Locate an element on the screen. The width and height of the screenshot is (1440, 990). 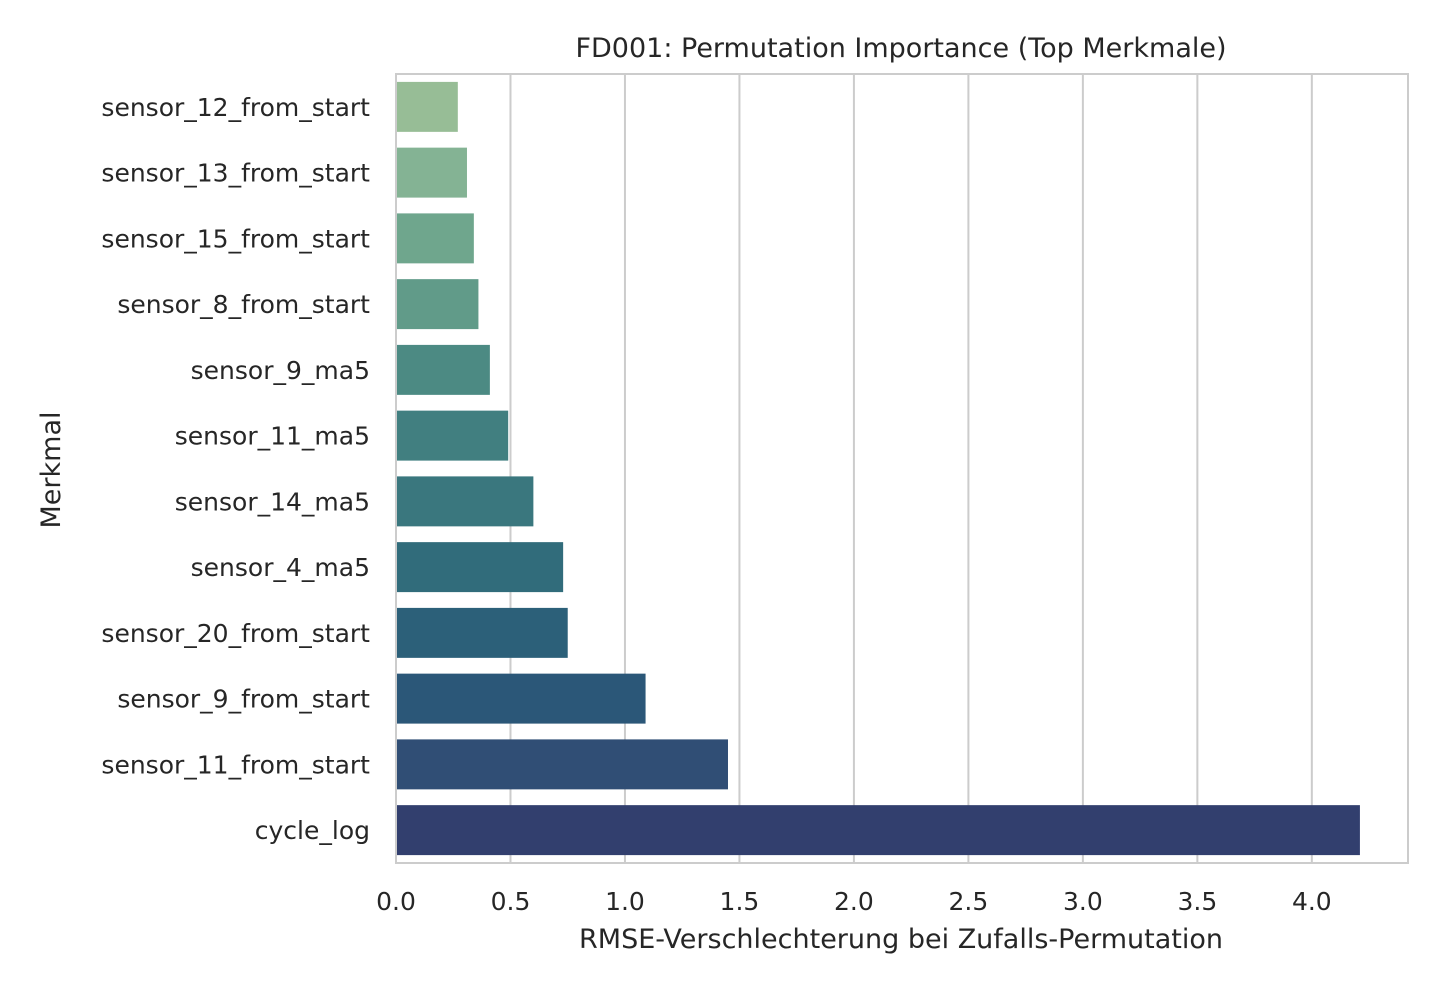
y-tick-label: sensor_9_from_start is located at coordinates (243, 699).